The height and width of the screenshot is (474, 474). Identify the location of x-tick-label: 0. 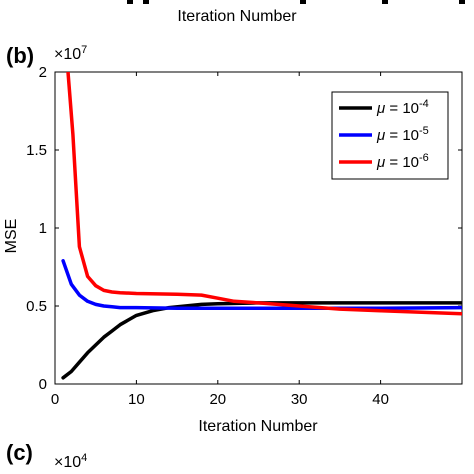
(55, 399).